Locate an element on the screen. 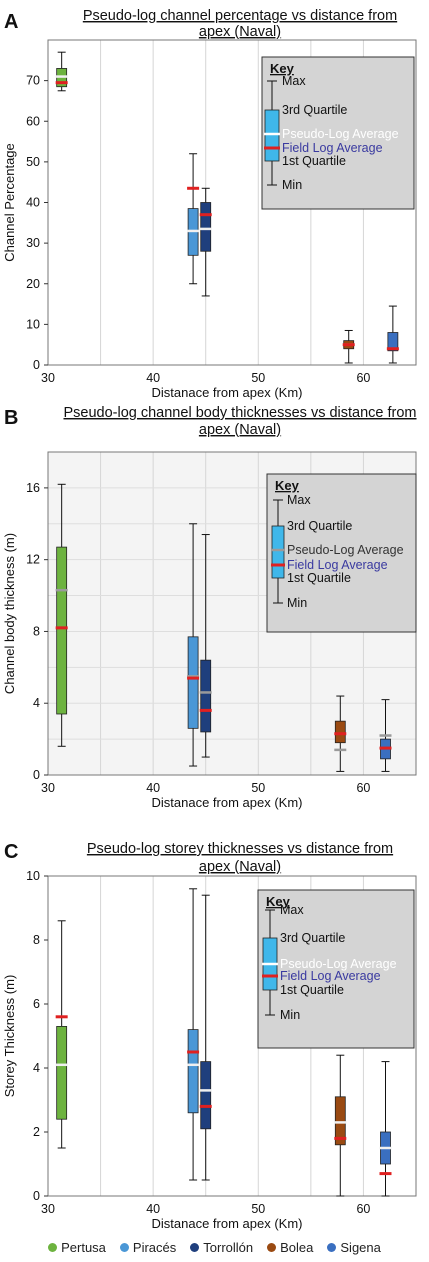 This screenshot has height=1262, width=429. legend-item-pertusa: Pertusa is located at coordinates (77, 1247).